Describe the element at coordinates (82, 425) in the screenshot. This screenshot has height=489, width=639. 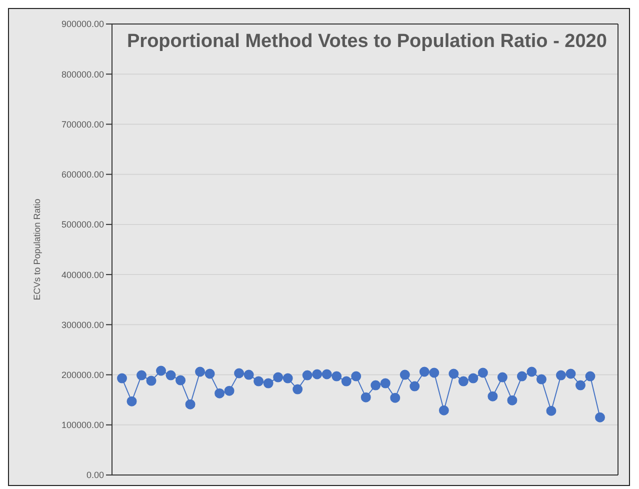
I see `y-tick-label: 100000.00` at that location.